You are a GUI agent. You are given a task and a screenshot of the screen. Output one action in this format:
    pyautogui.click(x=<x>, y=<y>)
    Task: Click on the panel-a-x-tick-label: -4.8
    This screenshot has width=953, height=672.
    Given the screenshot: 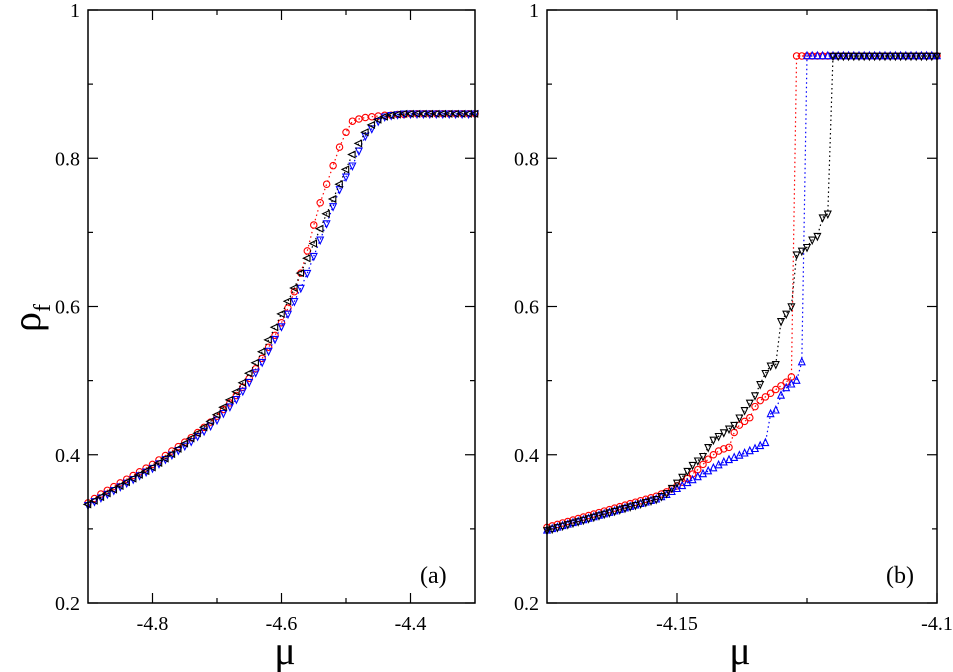 What is the action you would take?
    pyautogui.click(x=153, y=624)
    